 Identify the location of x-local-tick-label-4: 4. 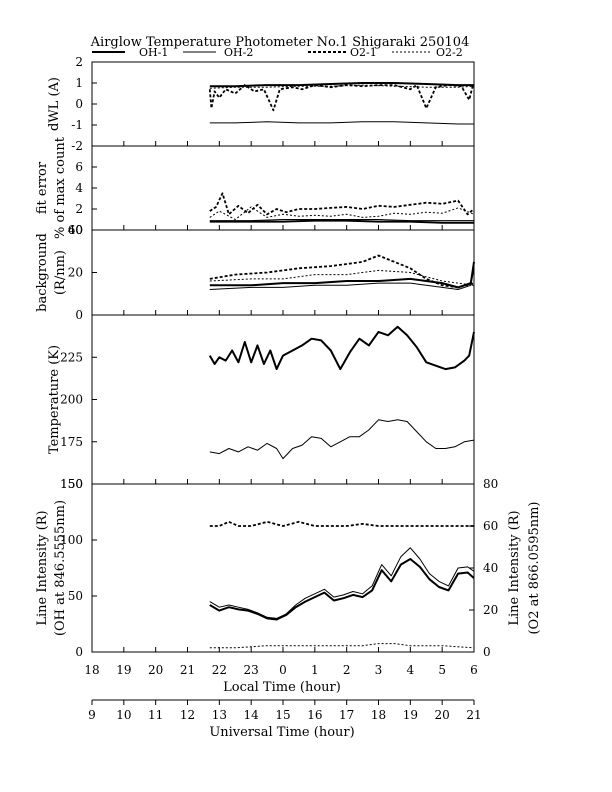
(411, 670).